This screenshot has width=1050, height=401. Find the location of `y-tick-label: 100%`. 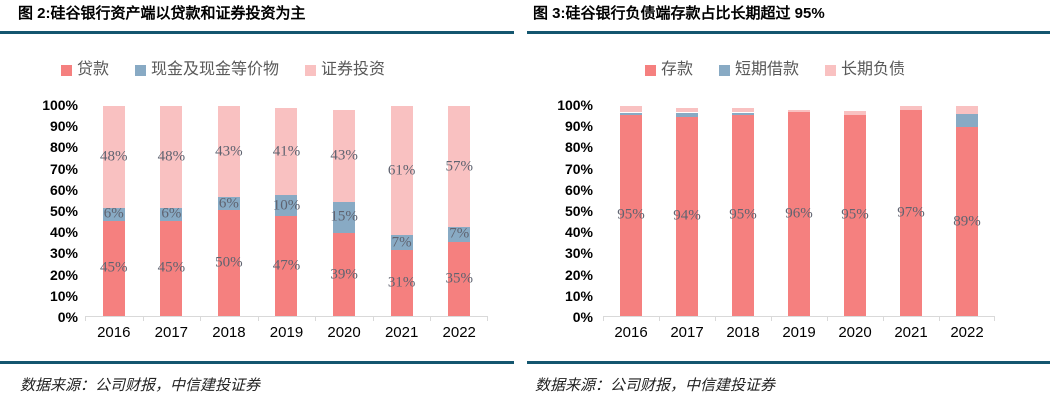

y-tick-label: 100% is located at coordinates (575, 105).